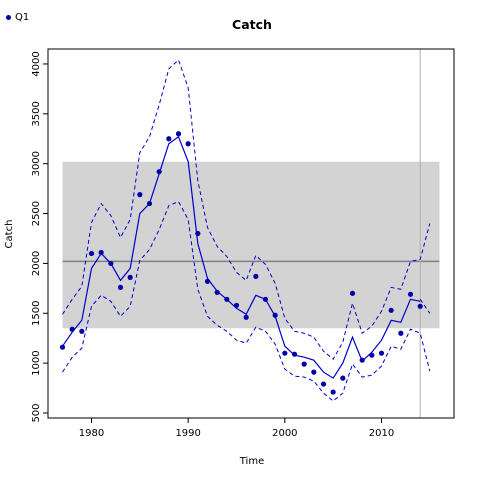 The width and height of the screenshot is (480, 480). Describe the element at coordinates (36, 263) in the screenshot. I see `y-tick-label: 2000` at that location.